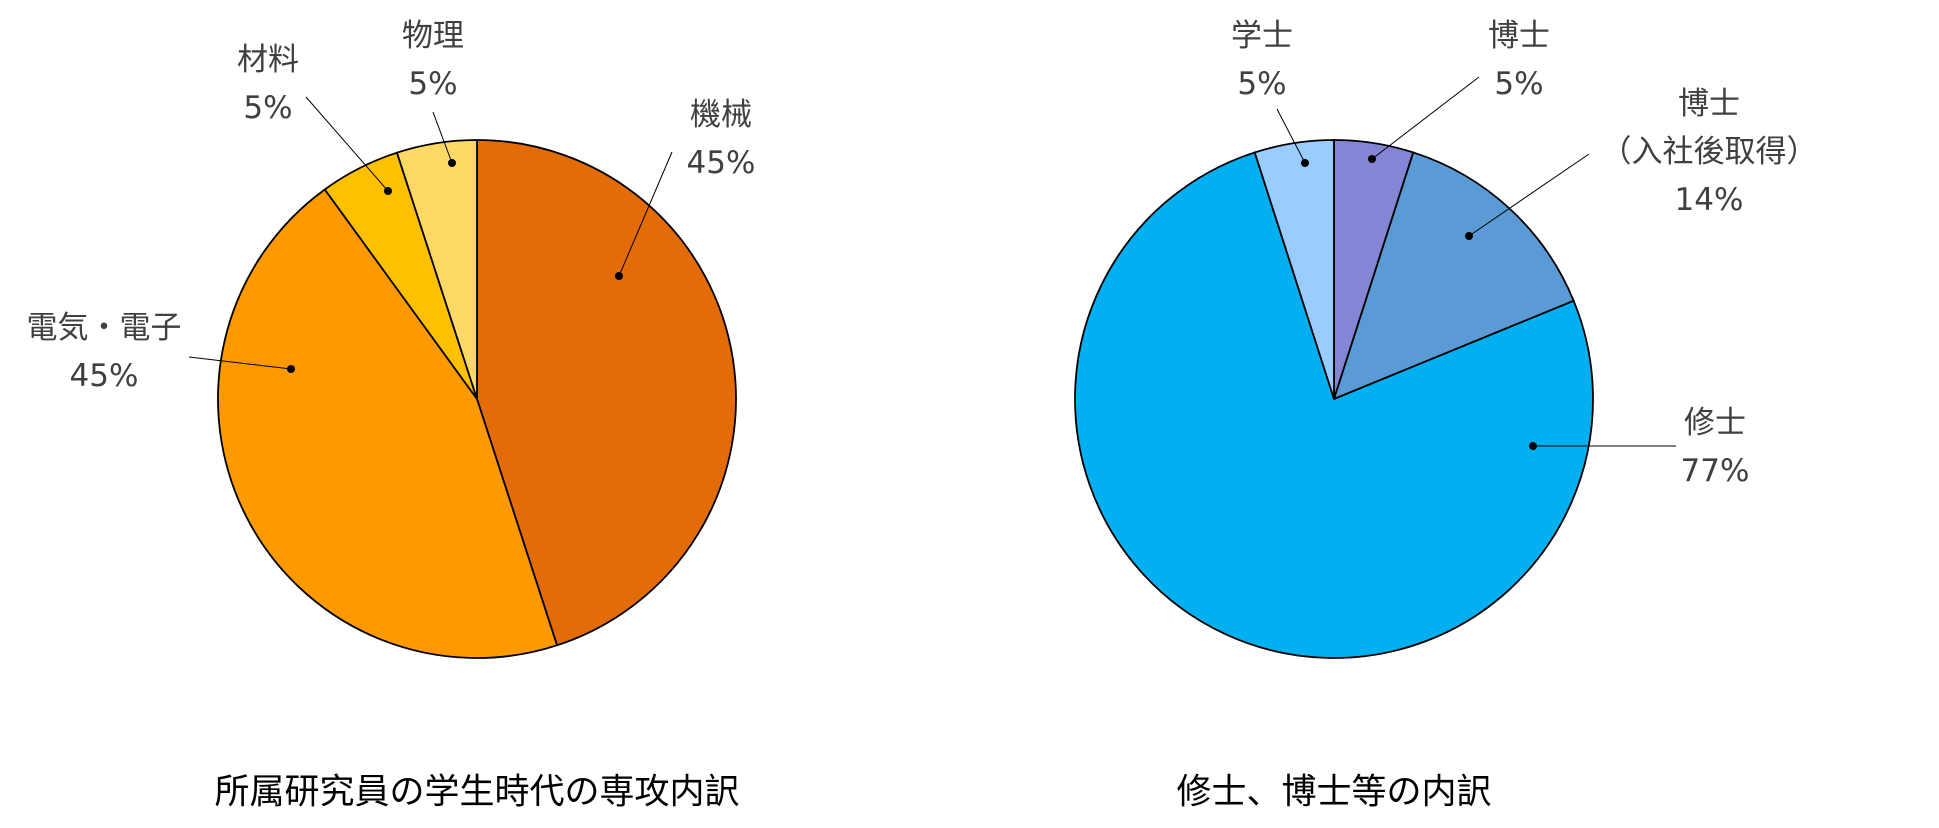  What do you see at coordinates (721, 115) in the screenshot?
I see `category-label: 機械` at bounding box center [721, 115].